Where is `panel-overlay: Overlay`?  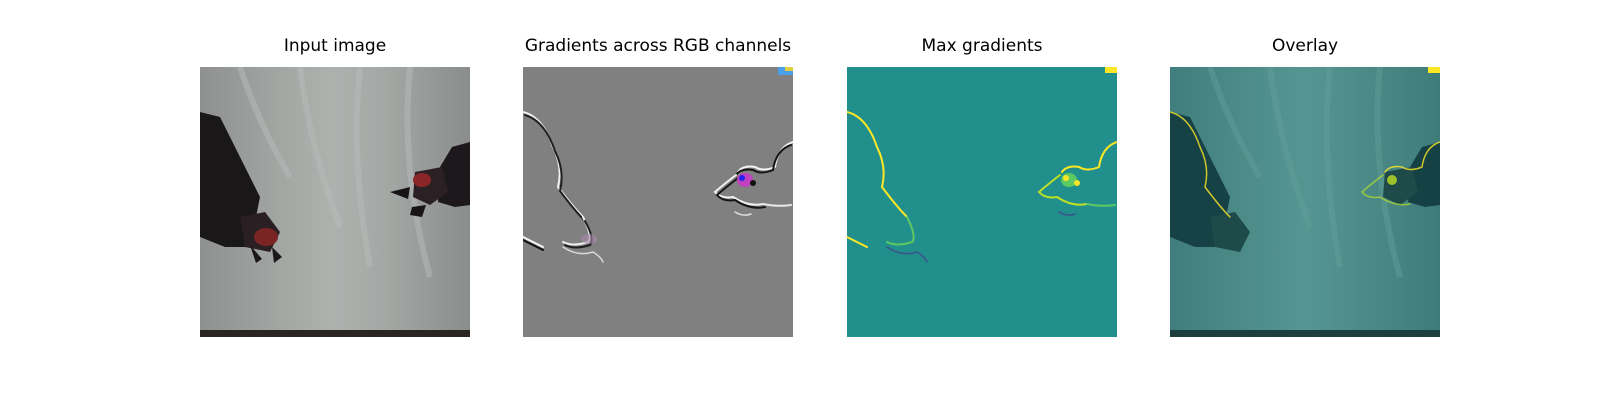
panel-overlay: Overlay is located at coordinates (1305, 188).